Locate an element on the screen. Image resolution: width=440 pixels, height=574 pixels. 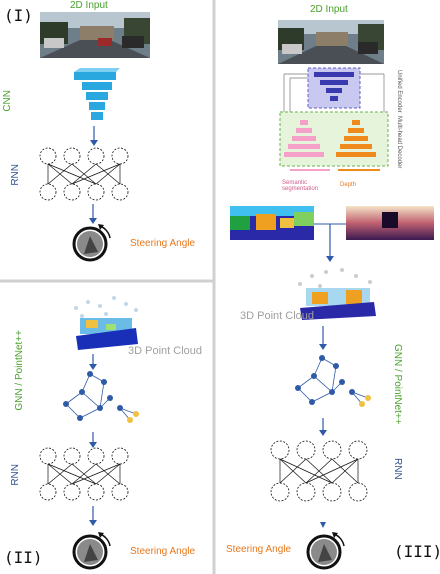
panel-iii-input-label: 2D Input is located at coordinates (329, 9).